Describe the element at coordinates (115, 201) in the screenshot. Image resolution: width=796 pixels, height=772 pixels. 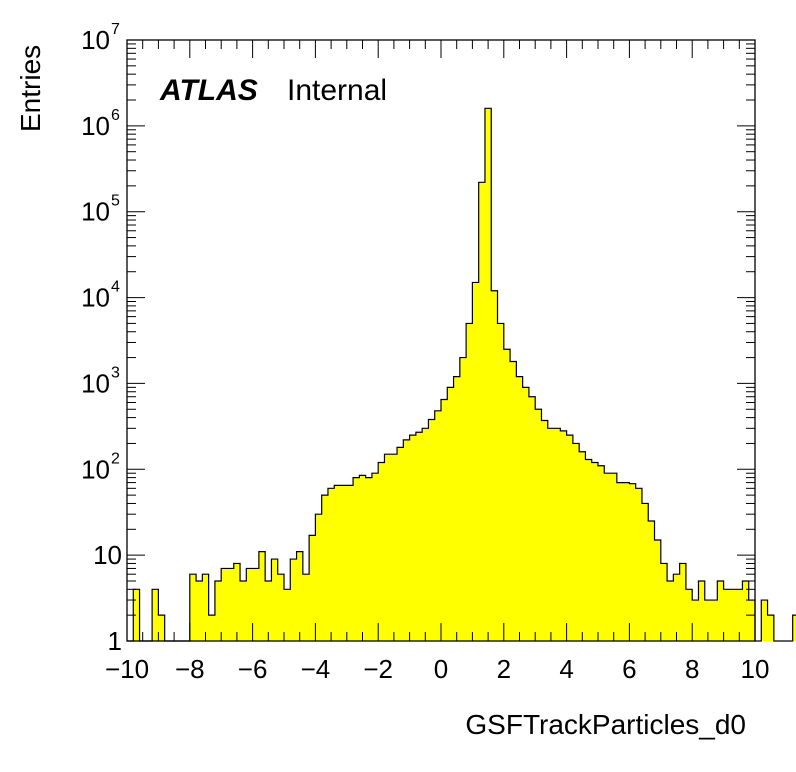
I see `y-tick-exponent: 5` at that location.